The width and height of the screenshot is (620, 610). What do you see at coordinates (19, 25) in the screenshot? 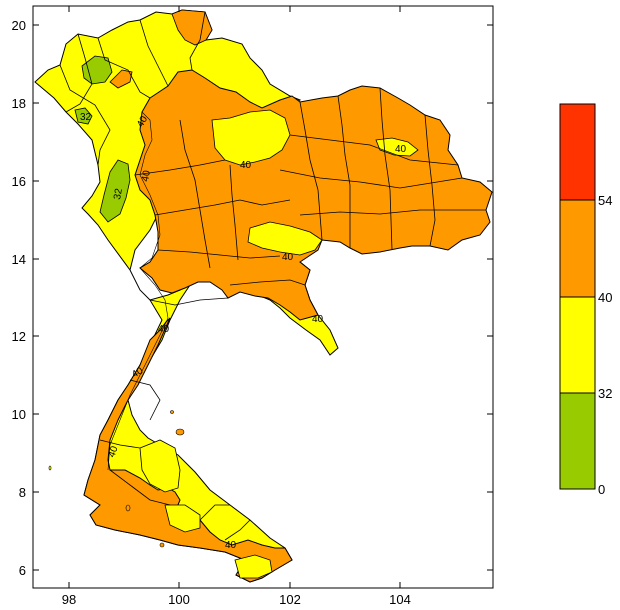
I see `y-tick-label: 20` at bounding box center [19, 25].